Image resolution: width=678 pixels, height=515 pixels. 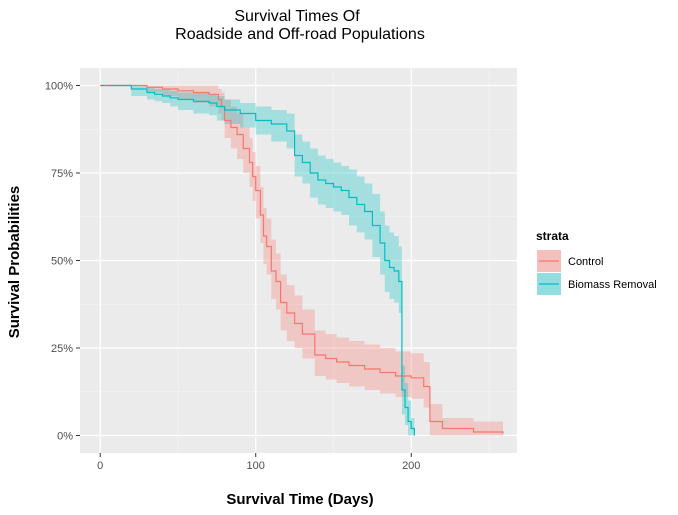 What do you see at coordinates (552, 236) in the screenshot?
I see `legend-title: strata` at bounding box center [552, 236].